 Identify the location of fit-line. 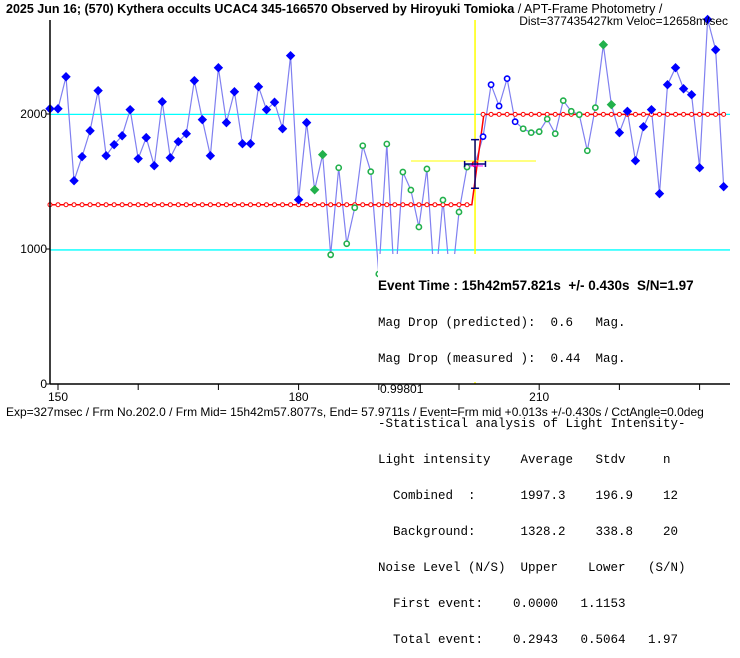
(386, 159).